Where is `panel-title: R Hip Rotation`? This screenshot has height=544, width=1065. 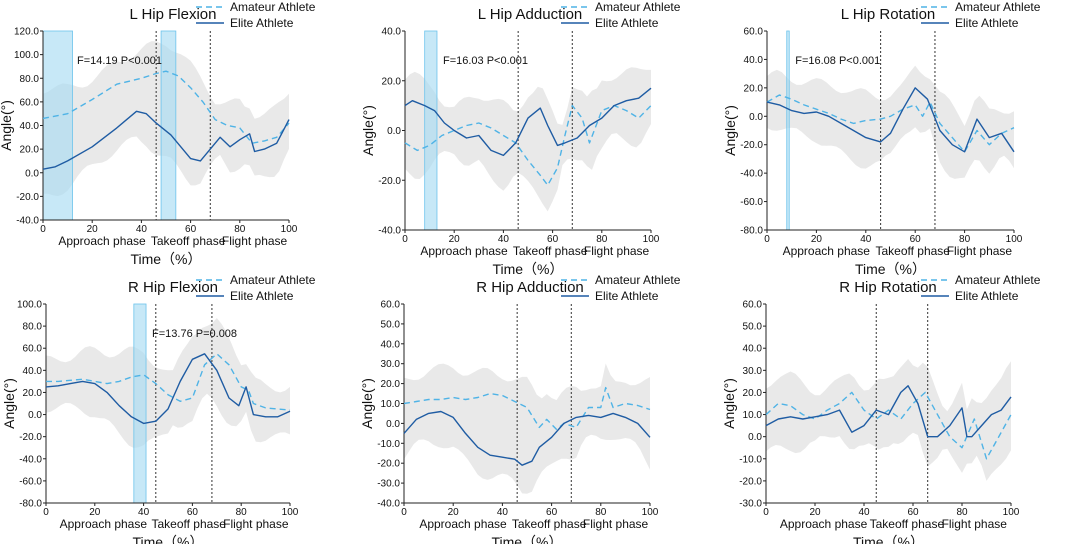 panel-title: R Hip Rotation is located at coordinates (888, 287).